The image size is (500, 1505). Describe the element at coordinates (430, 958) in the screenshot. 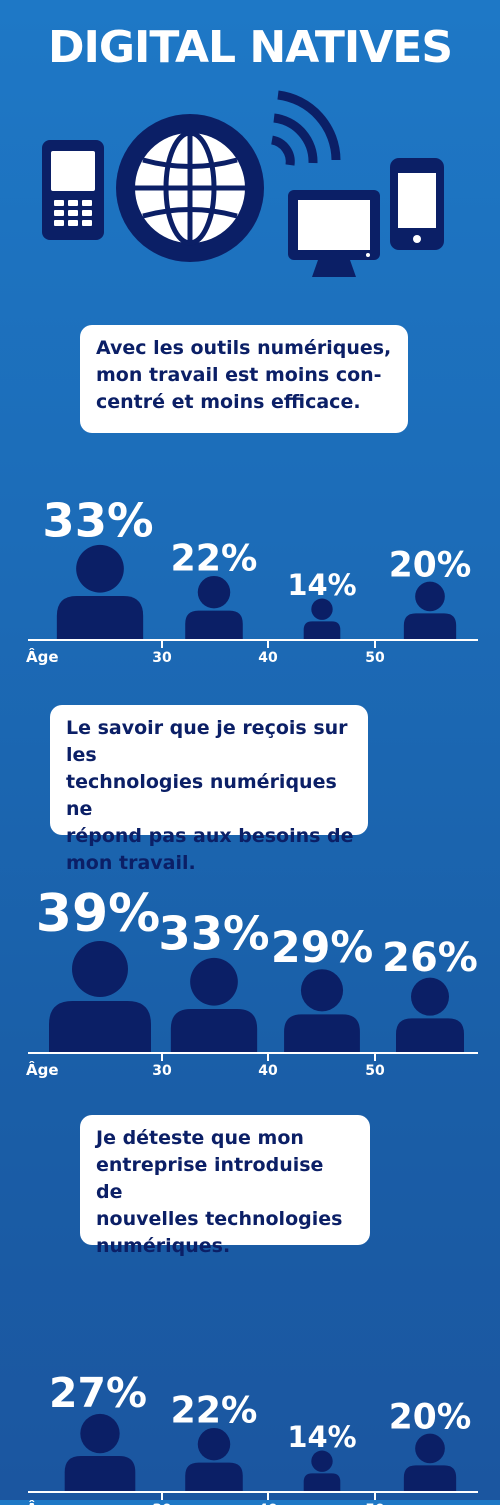

I see `percent-label: 26%` at that location.